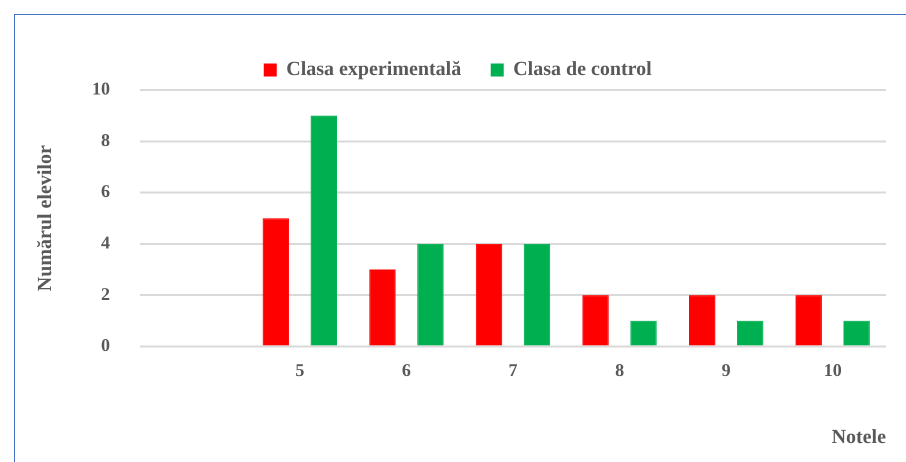  Describe the element at coordinates (105, 294) in the screenshot. I see `y-tick-label: 2` at that location.